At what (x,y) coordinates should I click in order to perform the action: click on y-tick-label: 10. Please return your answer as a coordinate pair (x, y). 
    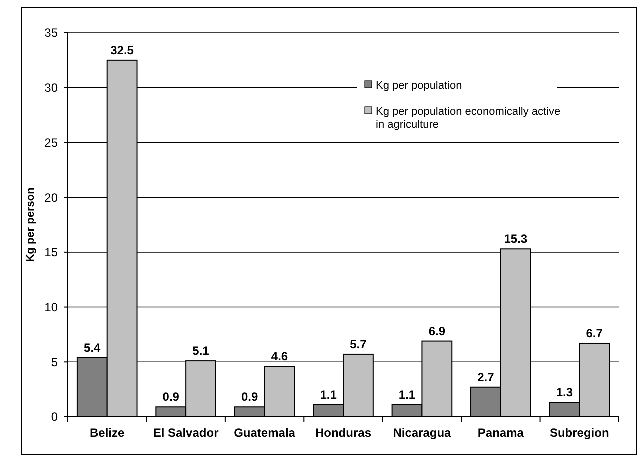
    Looking at the image, I should click on (51, 307).